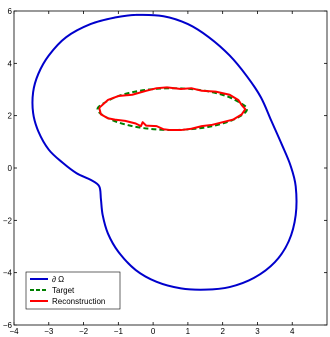 Image resolution: width=330 pixels, height=337 pixels. Describe the element at coordinates (78, 301) in the screenshot. I see `legend-label: Reconstruction` at that location.